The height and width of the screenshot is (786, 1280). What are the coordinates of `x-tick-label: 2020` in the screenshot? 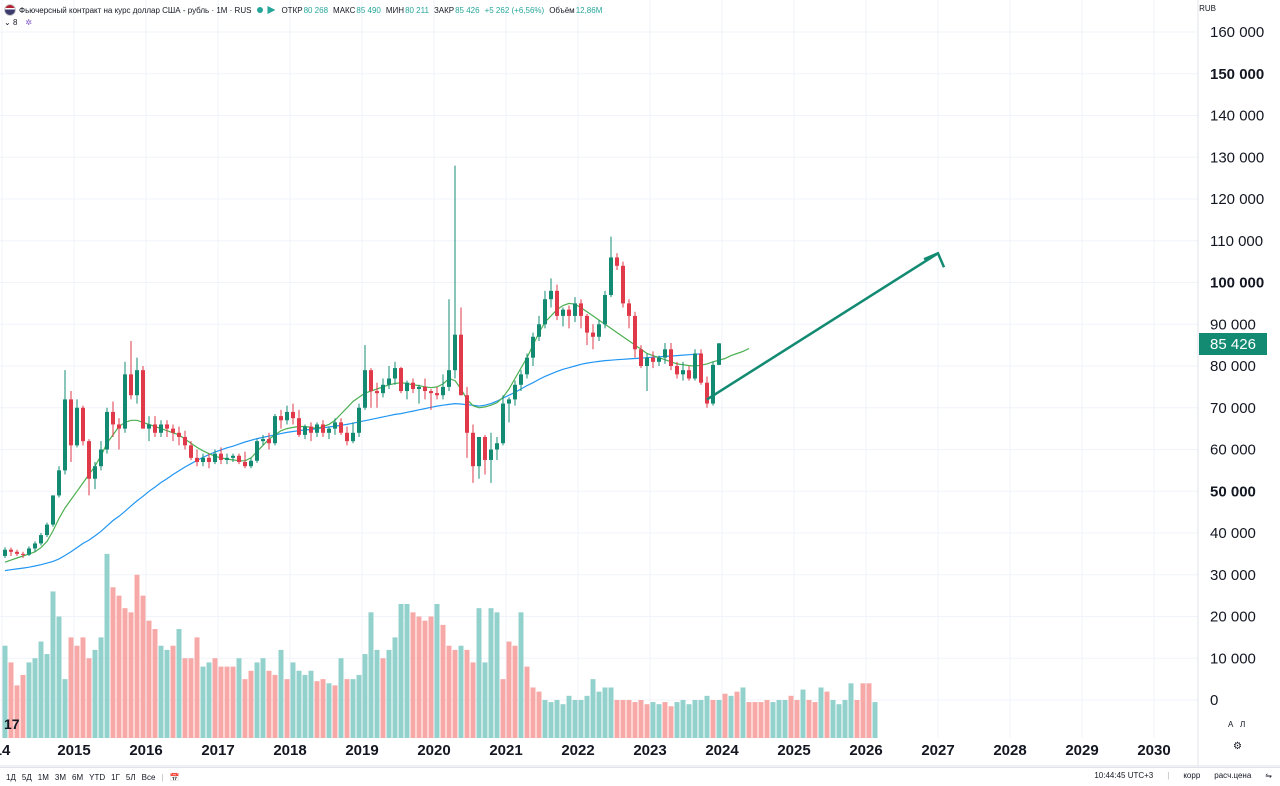 It's located at (433, 750).